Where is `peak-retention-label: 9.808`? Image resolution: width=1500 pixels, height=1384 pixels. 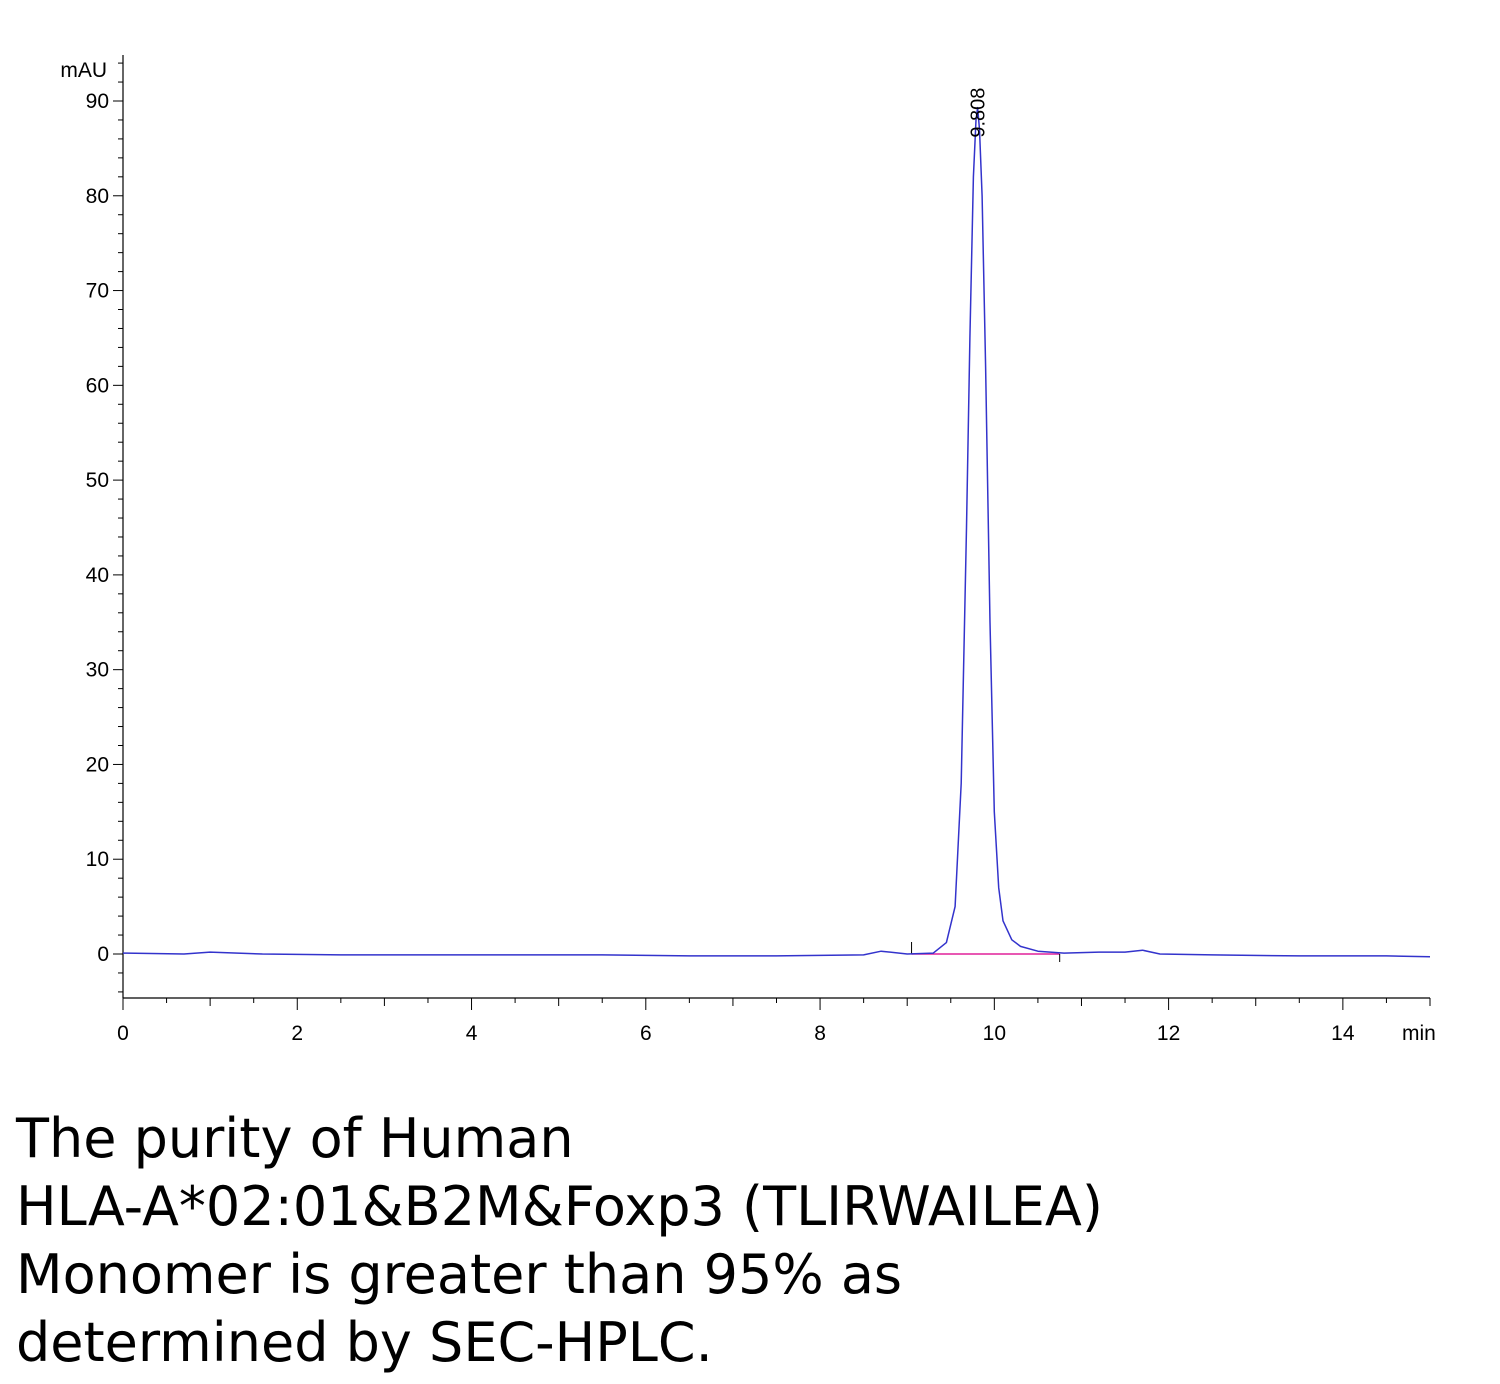 peak-retention-label: 9.808 is located at coordinates (979, 113).